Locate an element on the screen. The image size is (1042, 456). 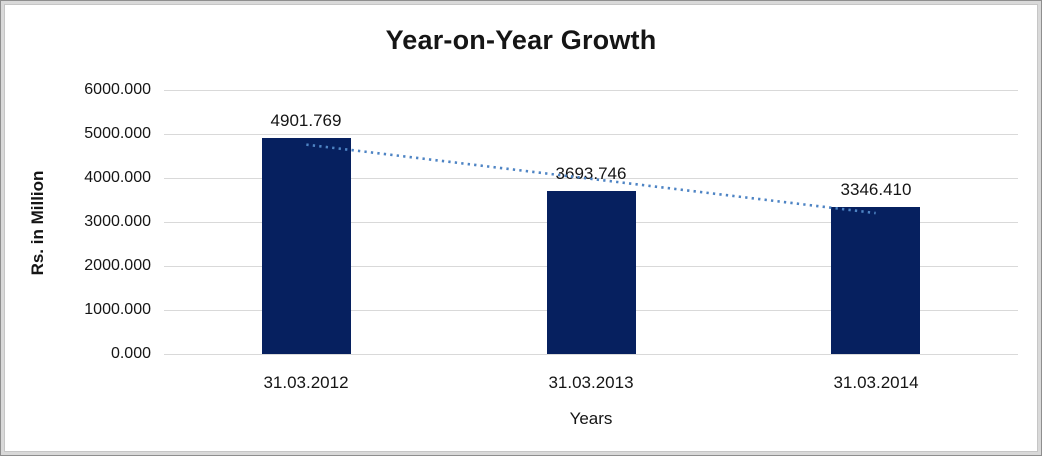
x-axis-tick-label: 31.03.2014 is located at coordinates (876, 382).